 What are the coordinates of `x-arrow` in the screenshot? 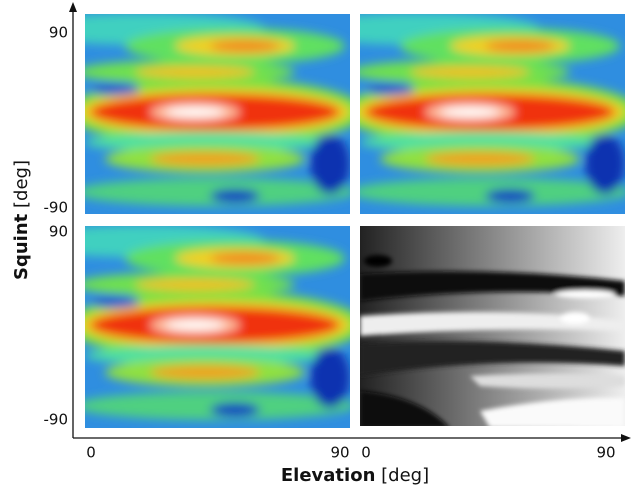 It's located at (626, 438).